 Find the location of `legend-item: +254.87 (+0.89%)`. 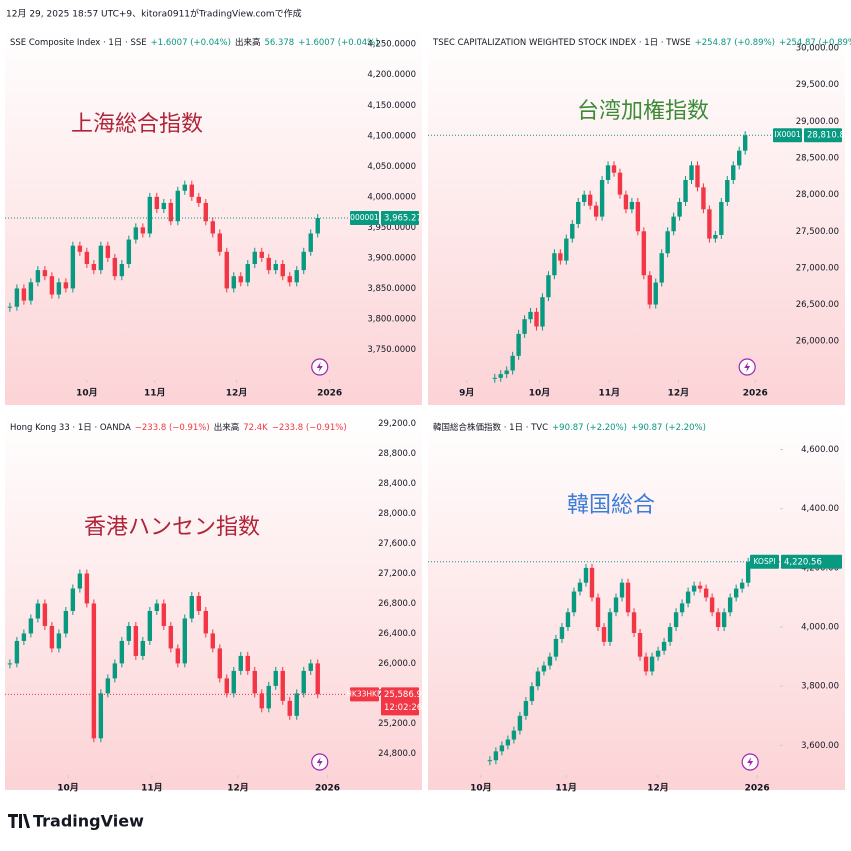

legend-item: +254.87 (+0.89%) is located at coordinates (815, 43).